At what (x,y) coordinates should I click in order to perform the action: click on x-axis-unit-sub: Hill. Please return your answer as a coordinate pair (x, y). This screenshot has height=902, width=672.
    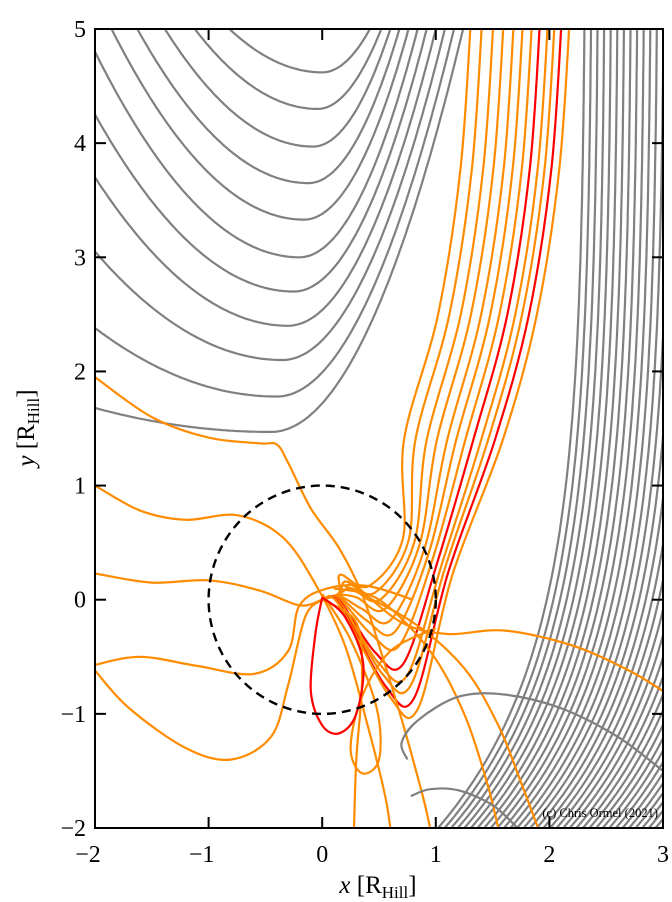
    Looking at the image, I should click on (395, 892).